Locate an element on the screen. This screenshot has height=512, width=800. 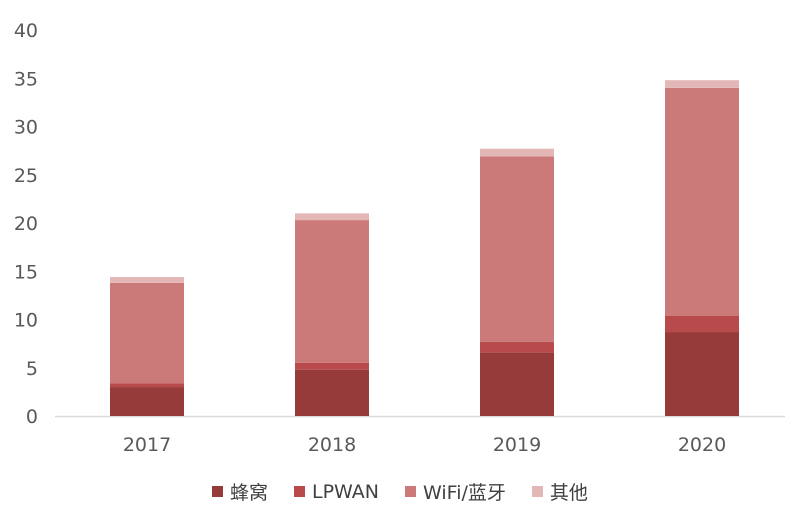
y-tick-label: 40 is located at coordinates (26, 31).